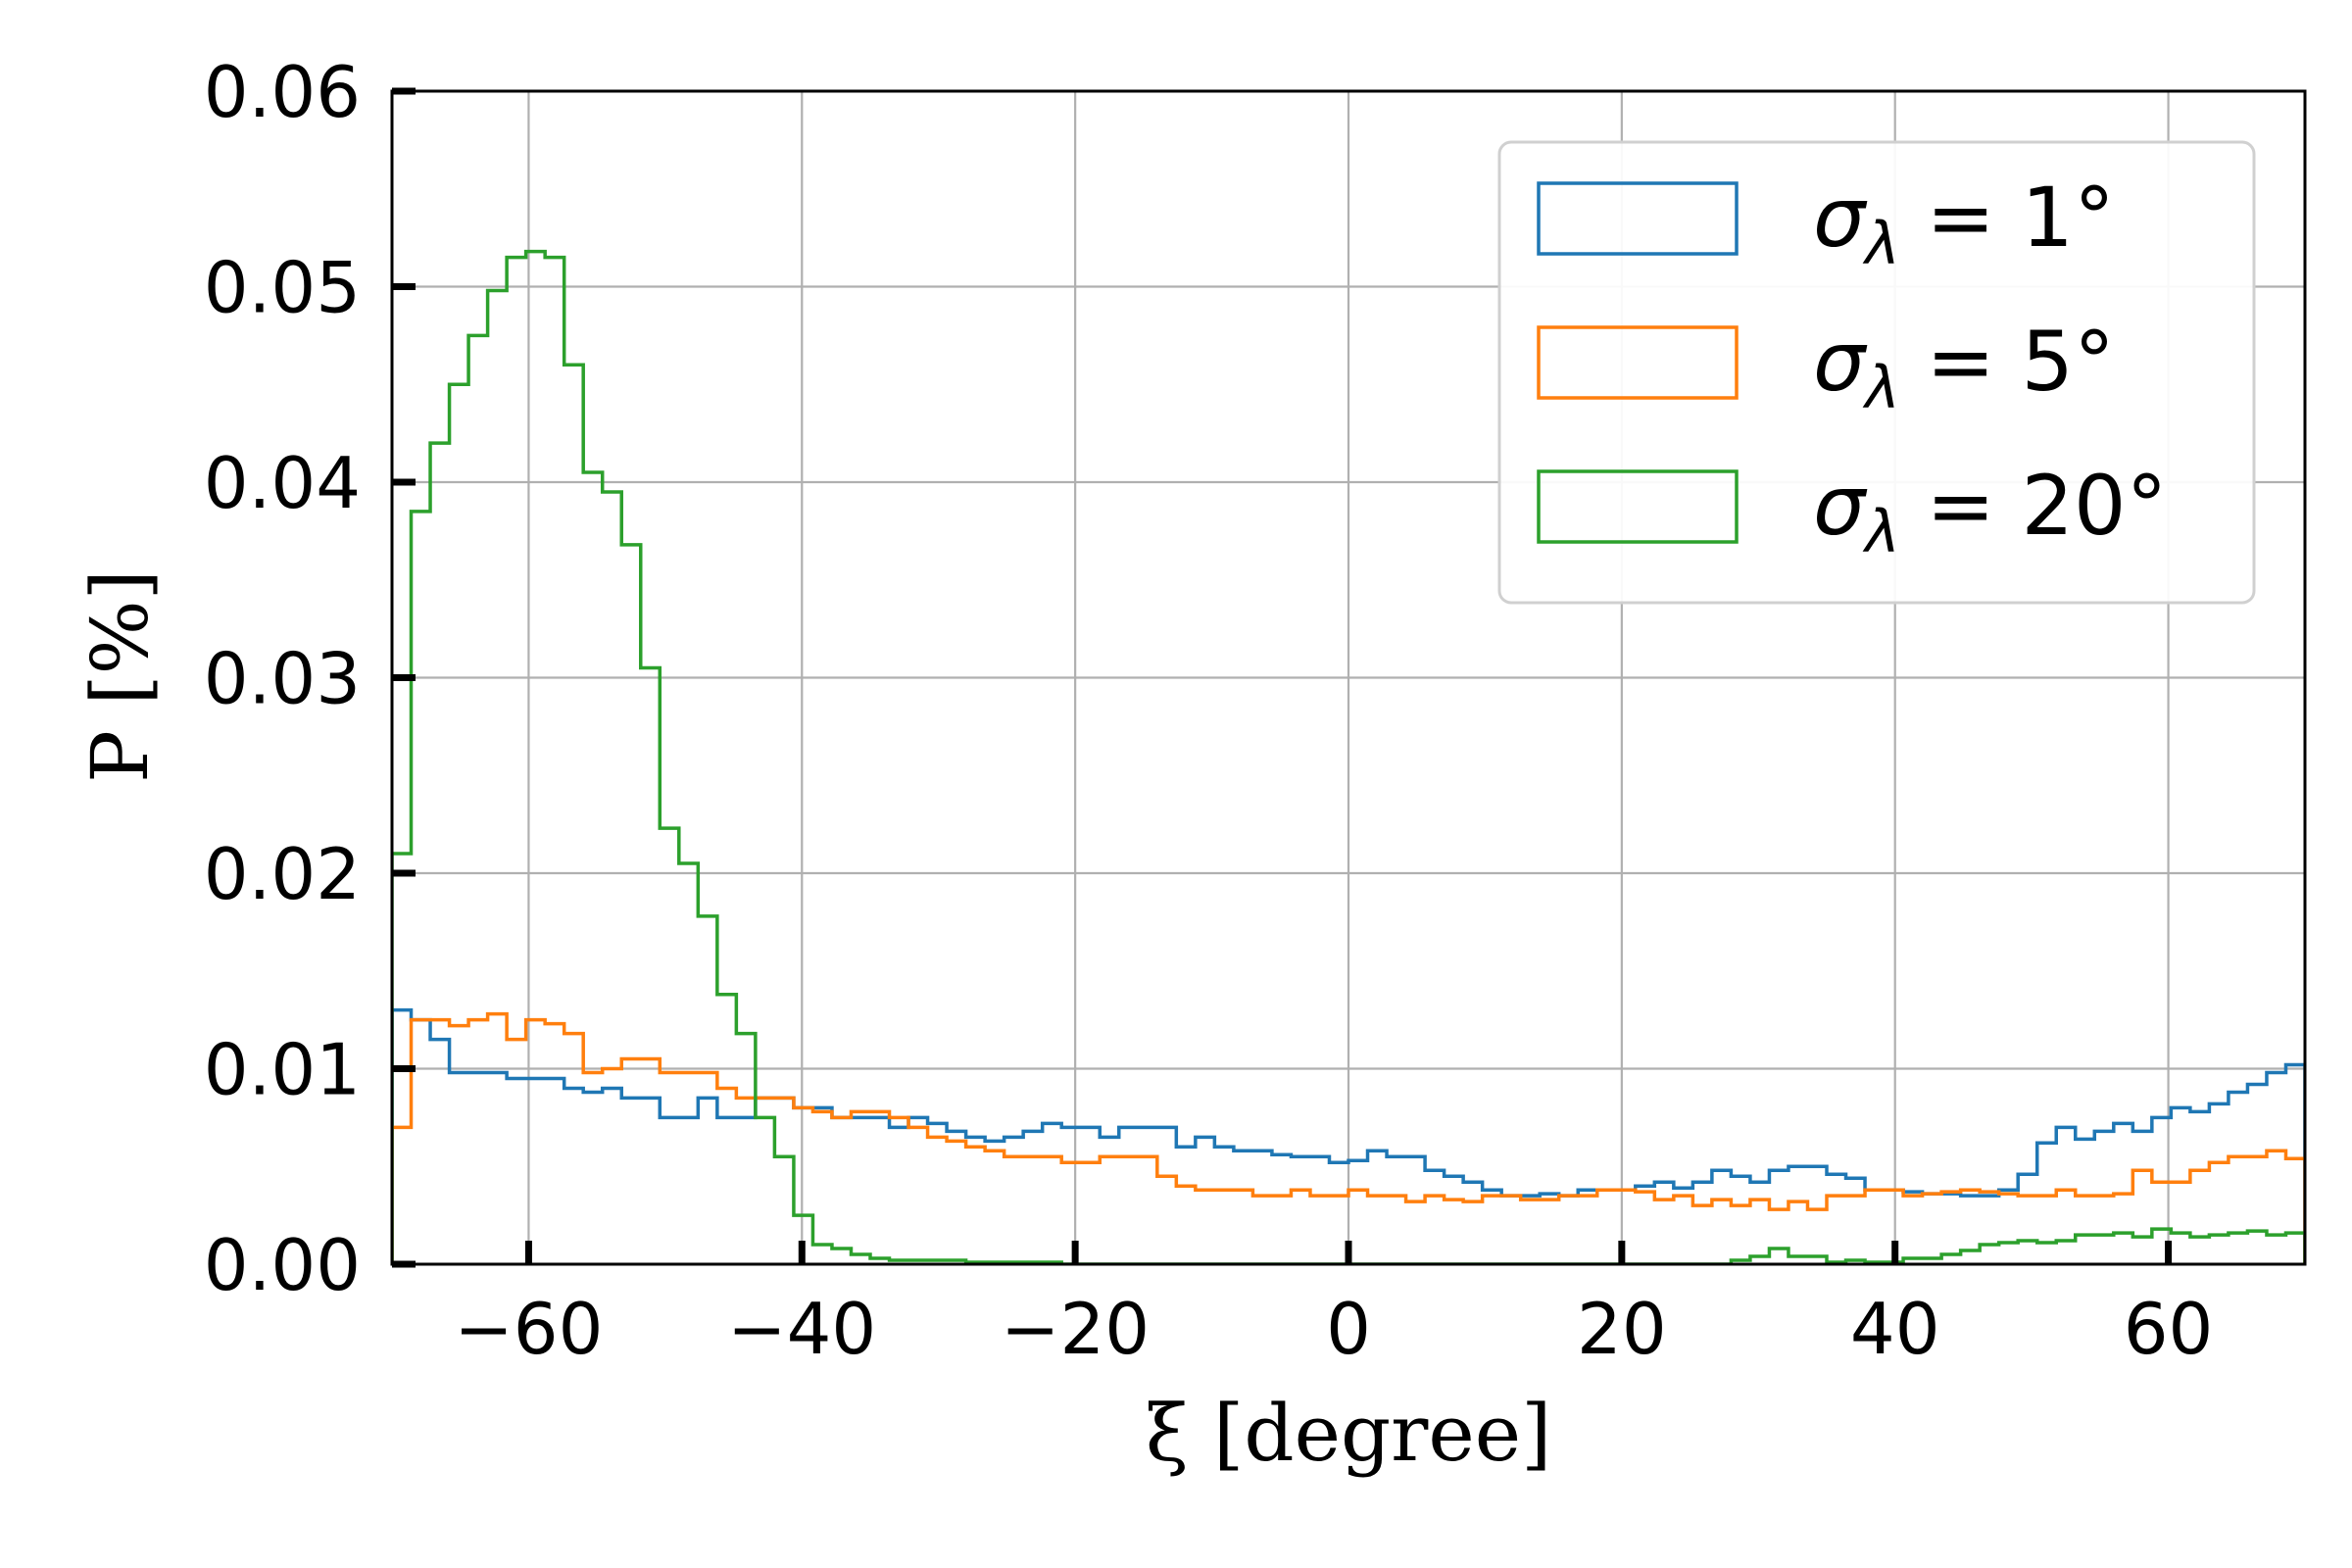 The height and width of the screenshot is (1568, 2352). I want to click on x-tick-label: −20, so click(1075, 1329).